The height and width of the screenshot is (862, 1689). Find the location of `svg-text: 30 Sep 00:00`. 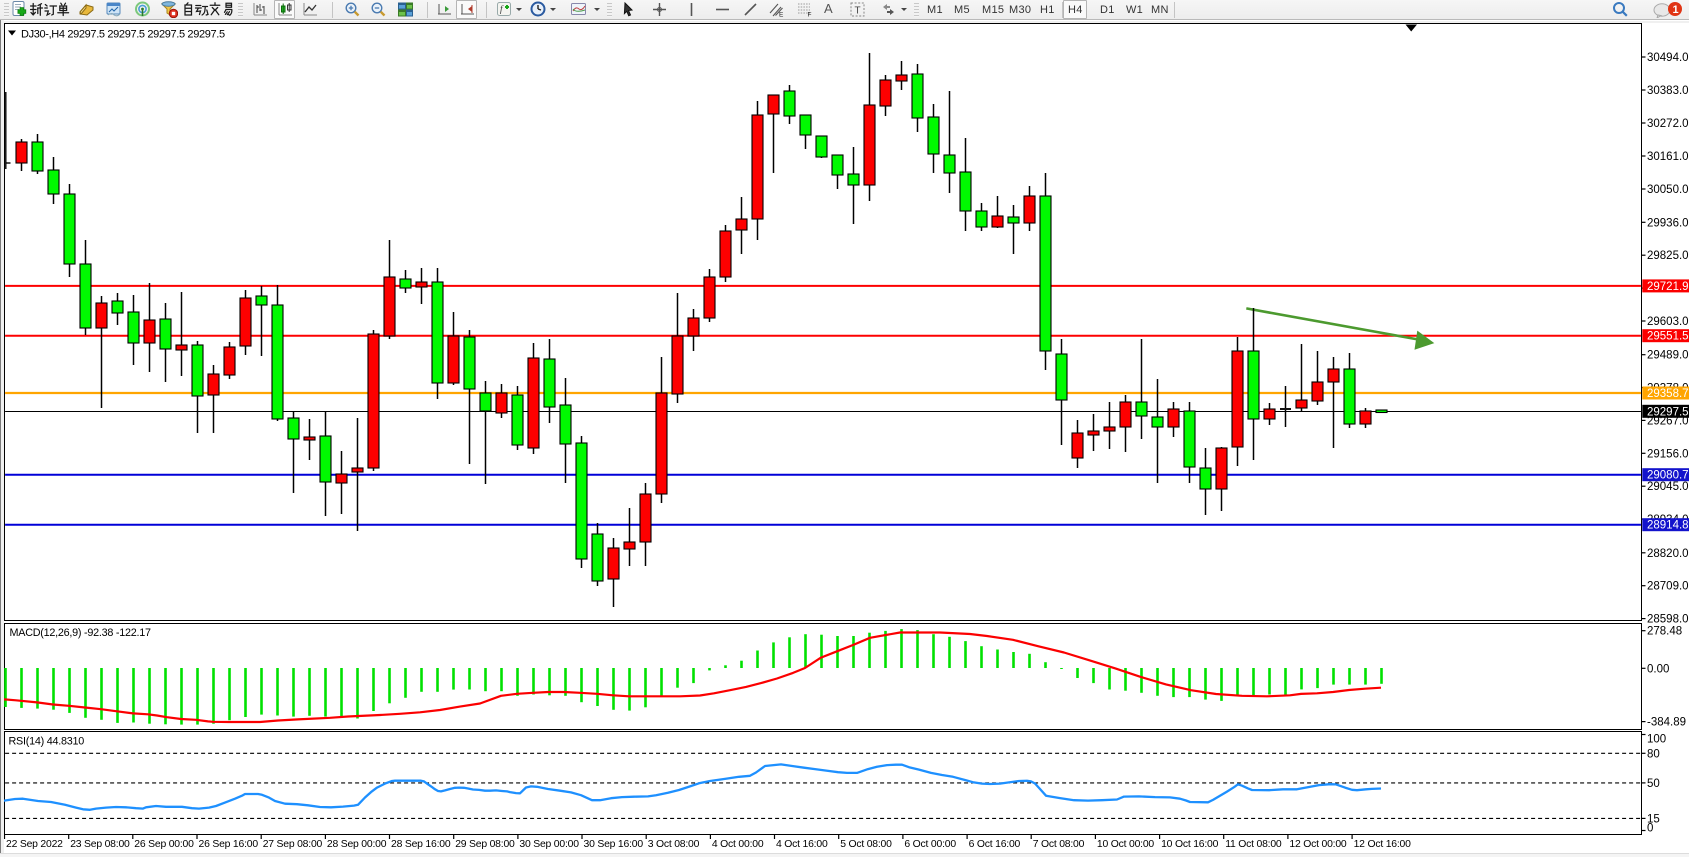

svg-text: 30 Sep 00:00 is located at coordinates (549, 844).